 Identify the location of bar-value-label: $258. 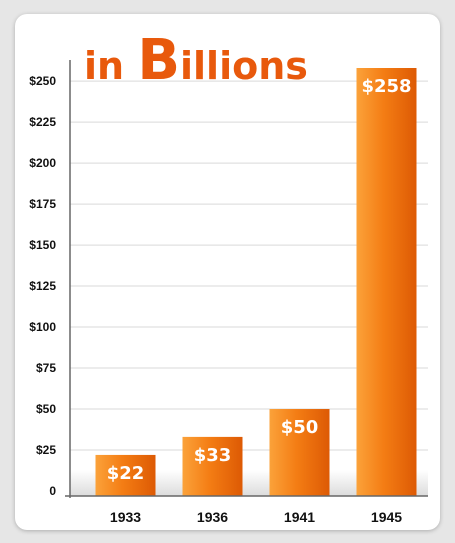
(386, 86).